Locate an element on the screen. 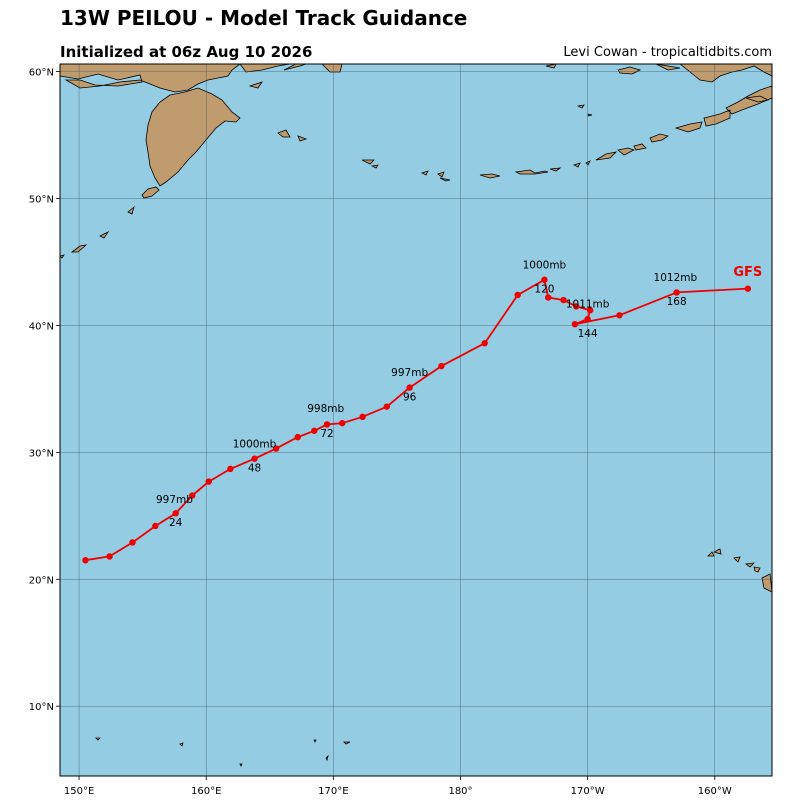  pressure-label: 998mb is located at coordinates (325, 409).